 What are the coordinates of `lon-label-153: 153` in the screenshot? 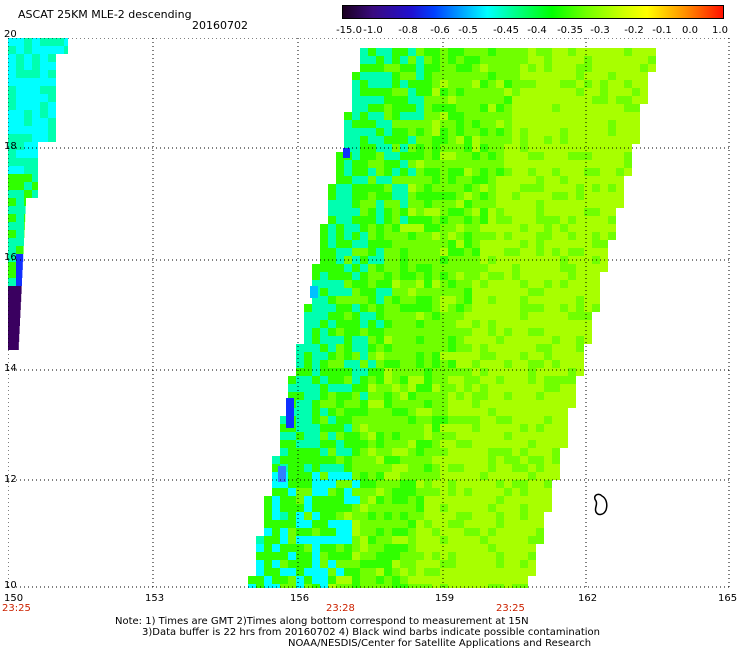 It's located at (155, 598).